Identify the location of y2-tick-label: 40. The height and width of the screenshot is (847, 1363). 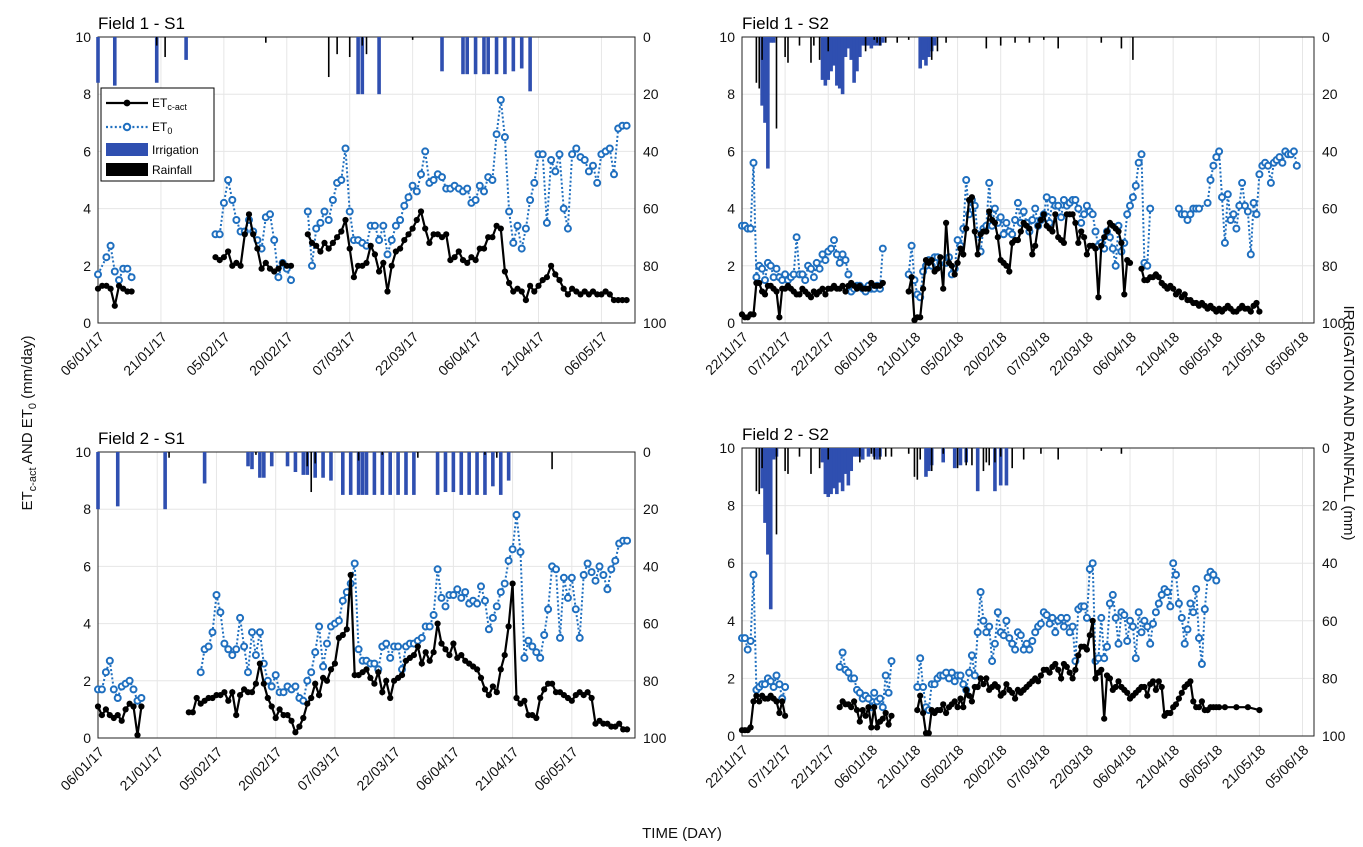
(651, 566).